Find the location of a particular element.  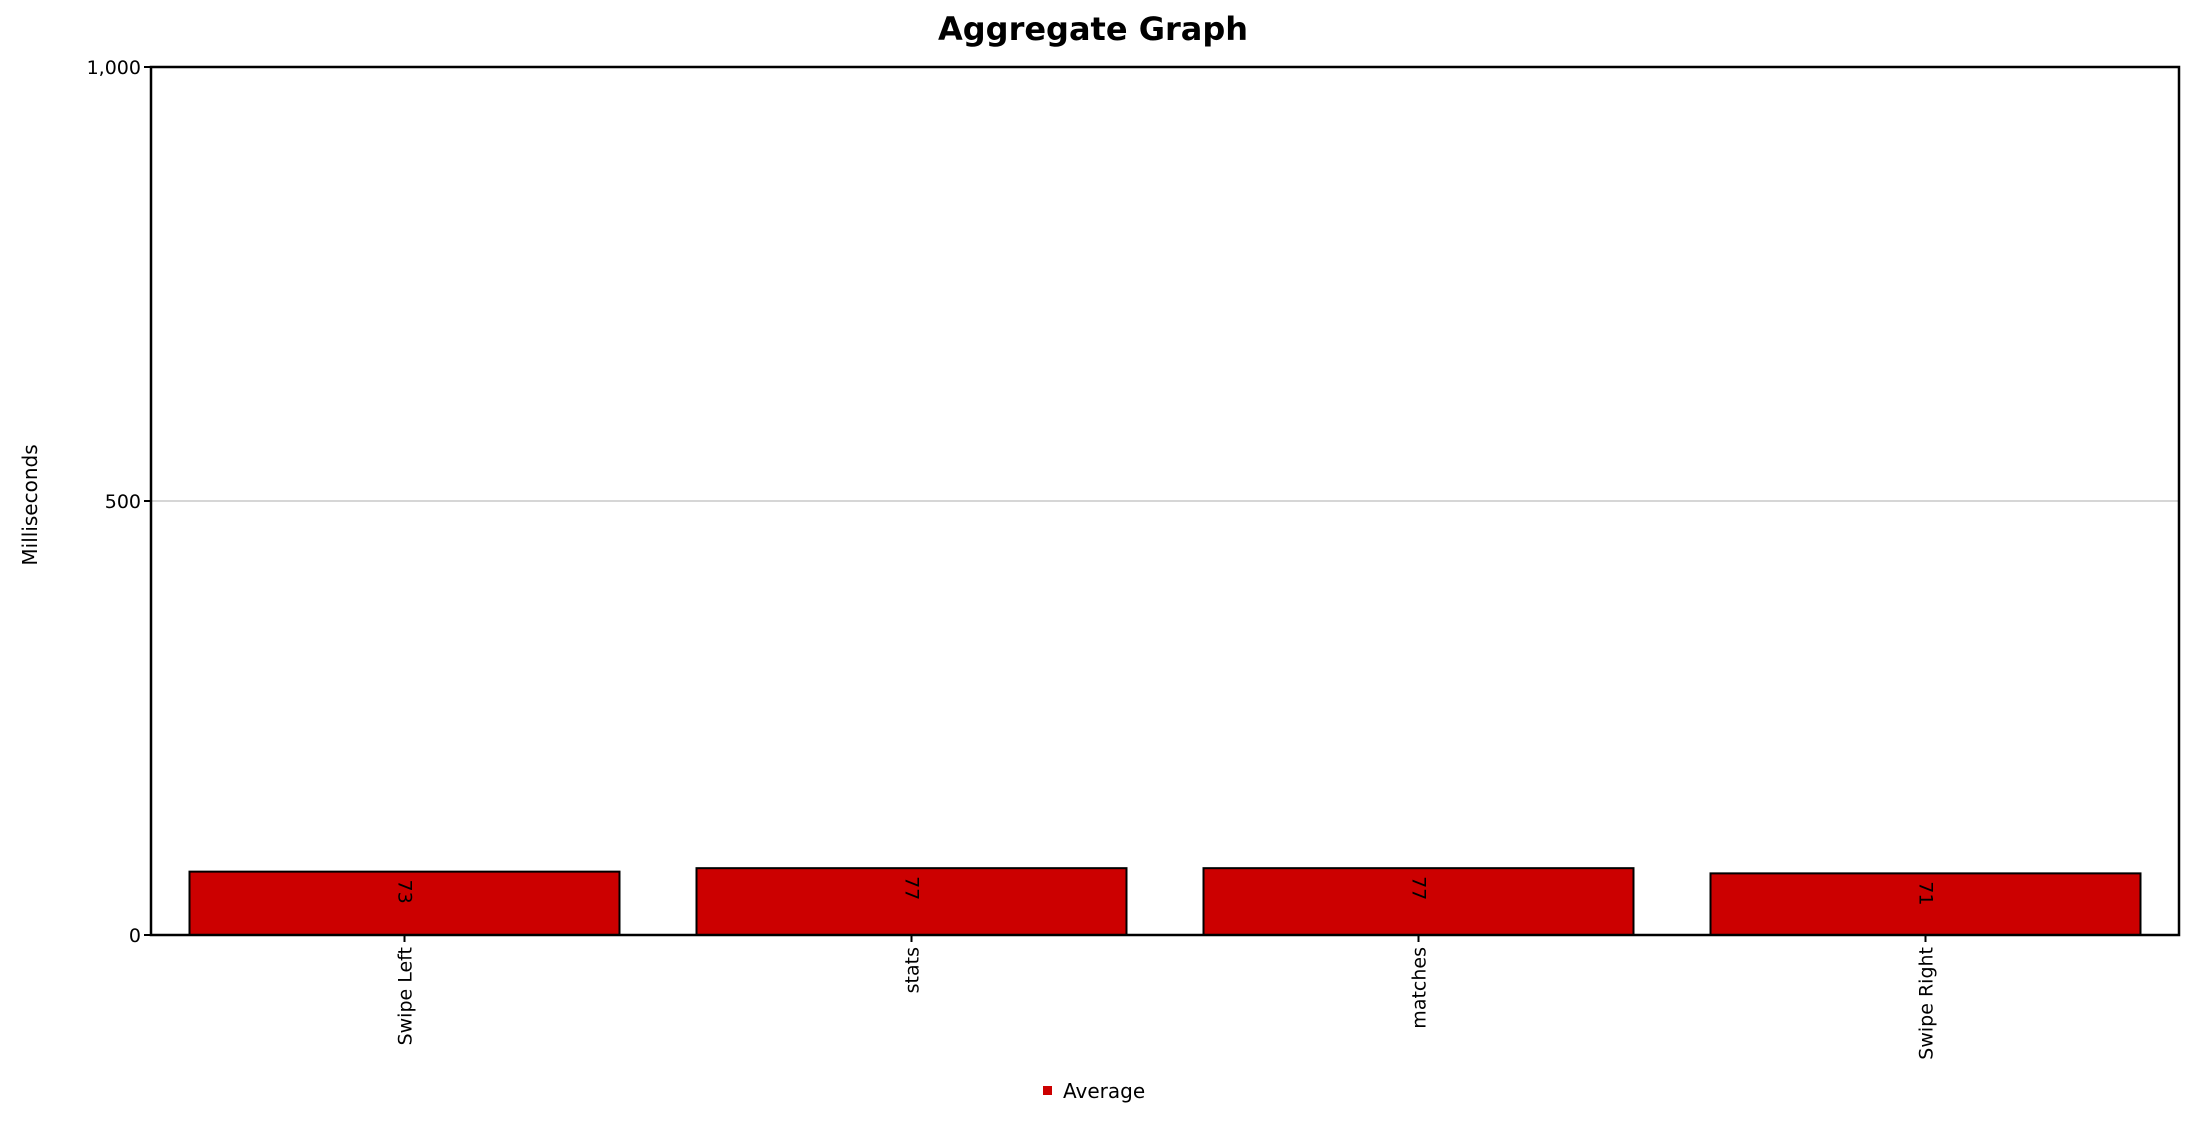

chart-title: Aggregate Graph is located at coordinates (1093, 29).